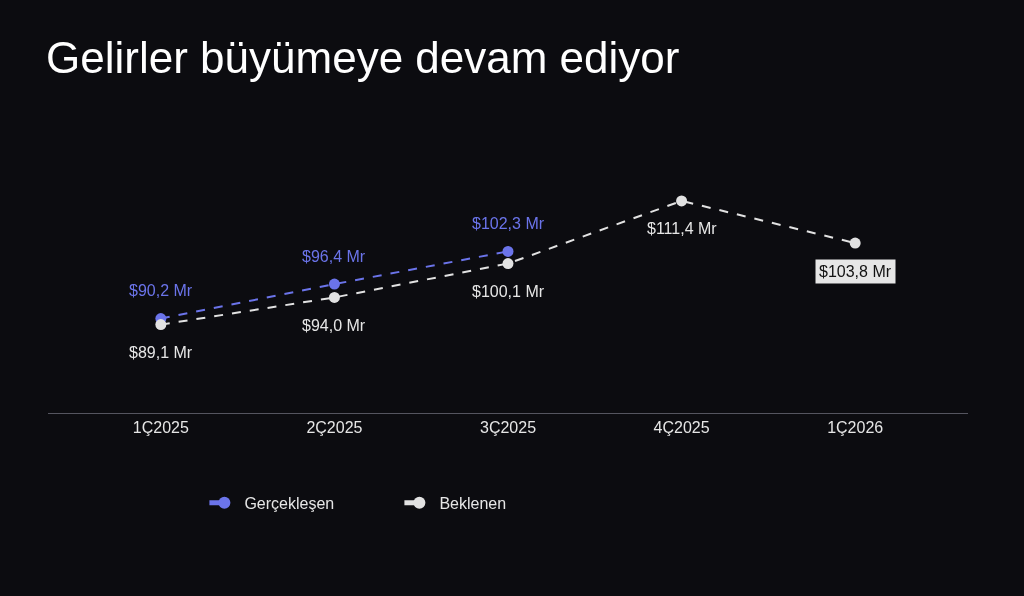 This screenshot has height=596, width=1024. What do you see at coordinates (508, 291) in the screenshot?
I see `data-label: $100,1 Mr` at bounding box center [508, 291].